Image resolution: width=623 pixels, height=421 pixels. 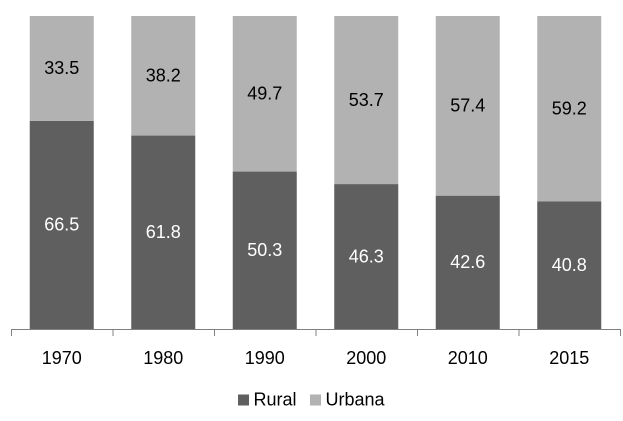 I want to click on bar-urbana-1990, so click(x=264, y=94).